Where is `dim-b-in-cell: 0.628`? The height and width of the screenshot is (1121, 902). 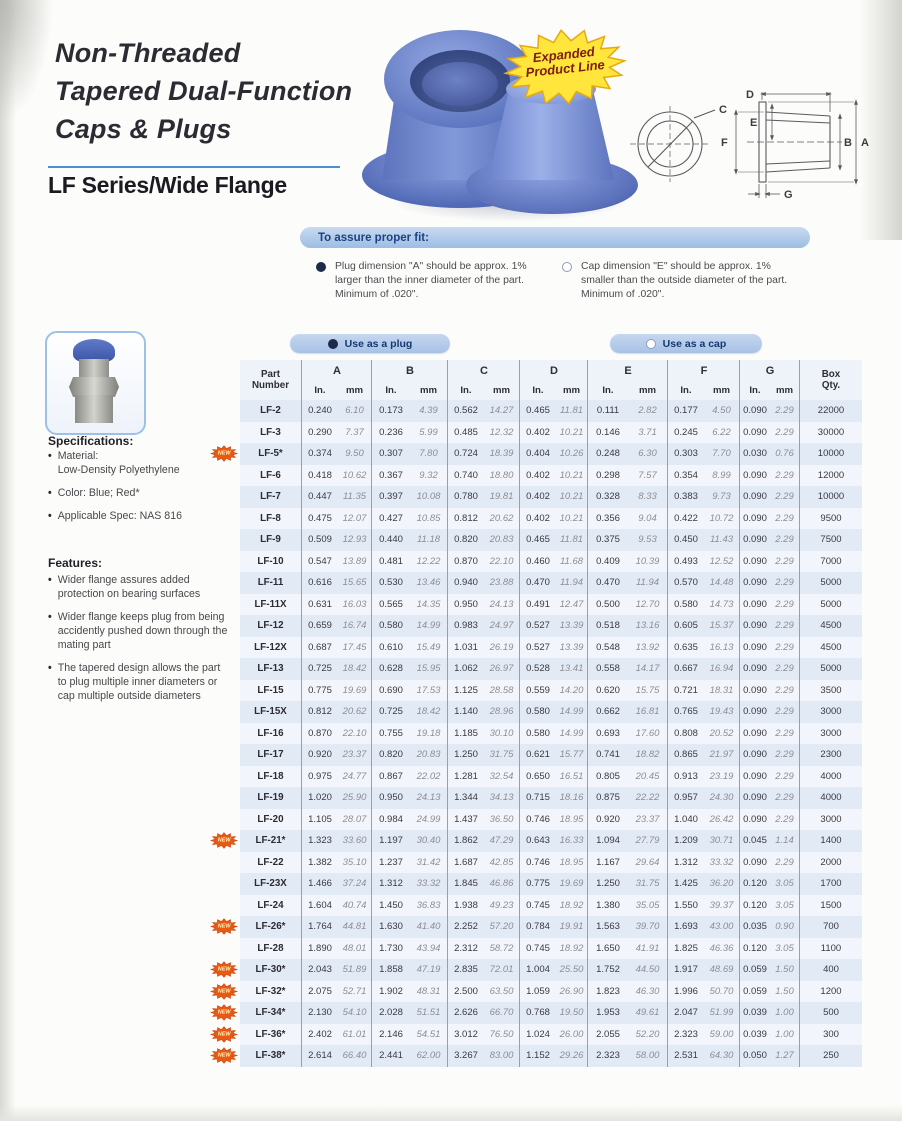
dim-b-in-cell: 0.628 is located at coordinates (391, 669).